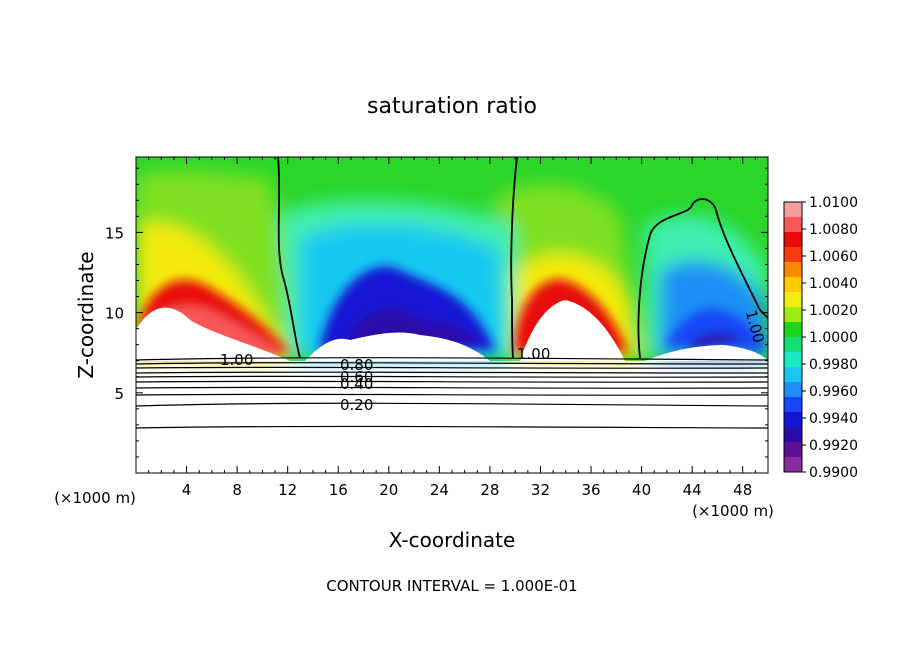  I want to click on contour-label: 0.60, so click(356, 377).